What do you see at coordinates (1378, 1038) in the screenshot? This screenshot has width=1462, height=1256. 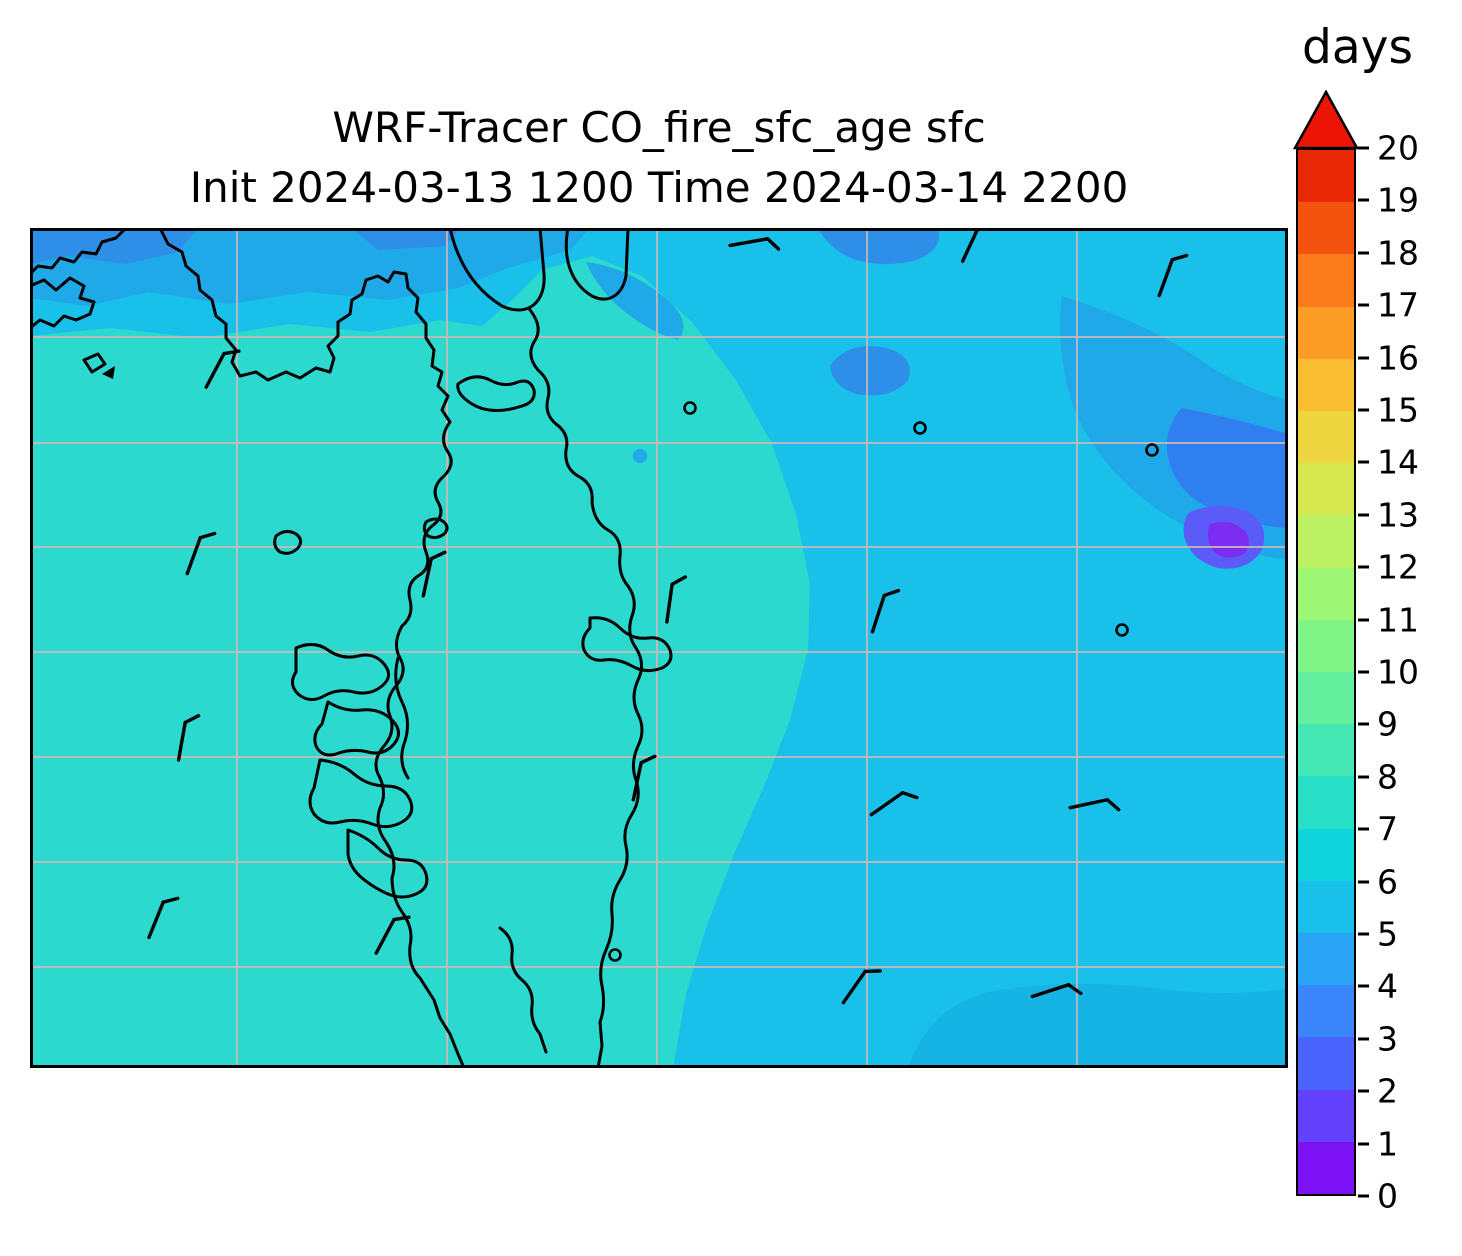 I see `colorbar-tick: 3` at bounding box center [1378, 1038].